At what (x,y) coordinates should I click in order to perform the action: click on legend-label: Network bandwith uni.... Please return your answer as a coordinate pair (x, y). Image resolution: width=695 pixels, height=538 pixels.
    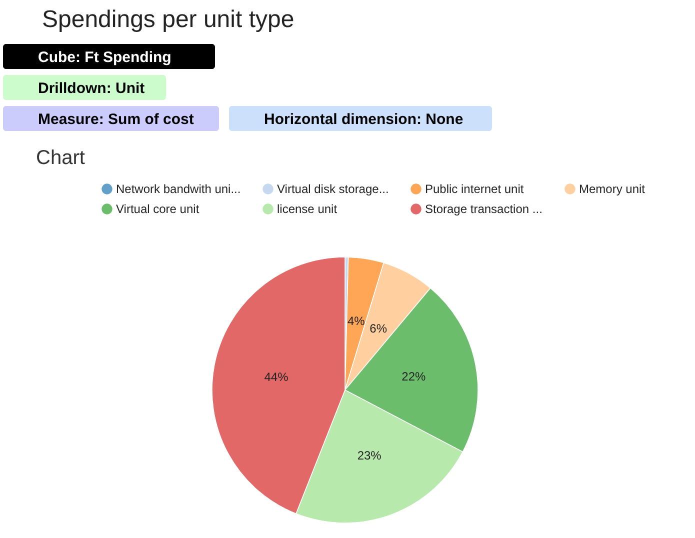
    Looking at the image, I should click on (178, 189).